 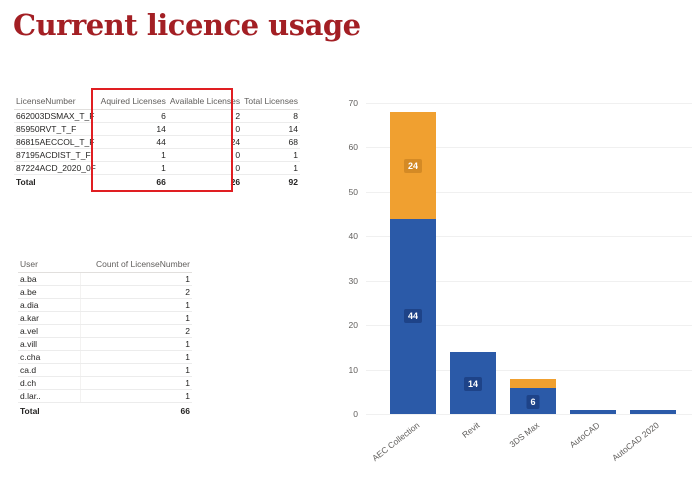 I want to click on table-row: 86815AECCOL_T_F 44 24 68, so click(x=157, y=142).